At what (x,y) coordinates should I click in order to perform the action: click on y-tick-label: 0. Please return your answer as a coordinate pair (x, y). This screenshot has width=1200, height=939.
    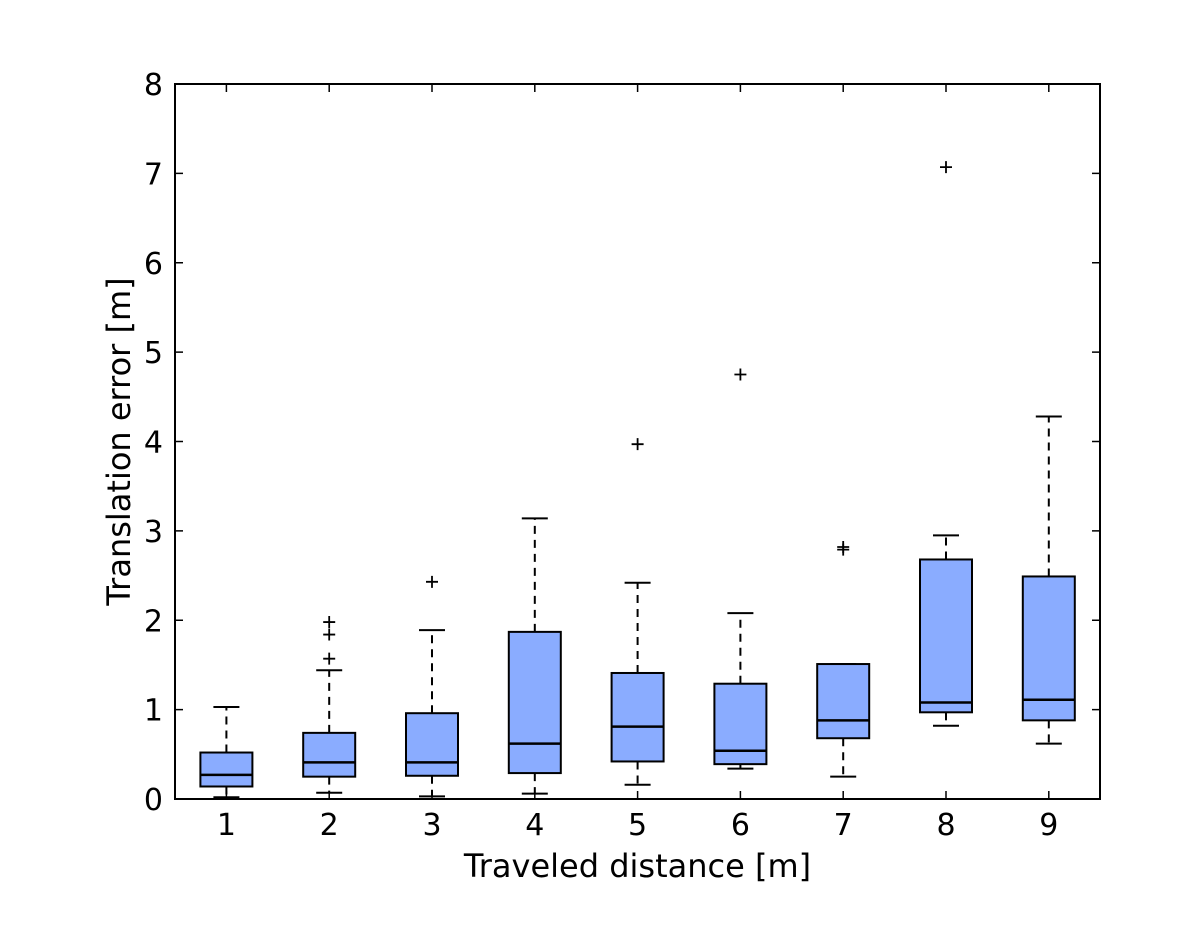
    Looking at the image, I should click on (153, 800).